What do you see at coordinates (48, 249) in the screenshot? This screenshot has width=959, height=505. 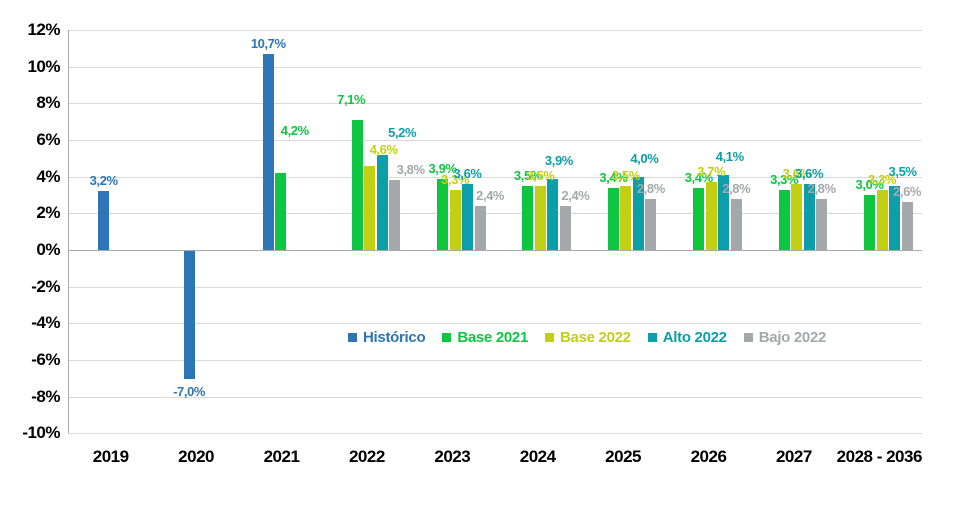 I see `y-tick-label: 0%` at bounding box center [48, 249].